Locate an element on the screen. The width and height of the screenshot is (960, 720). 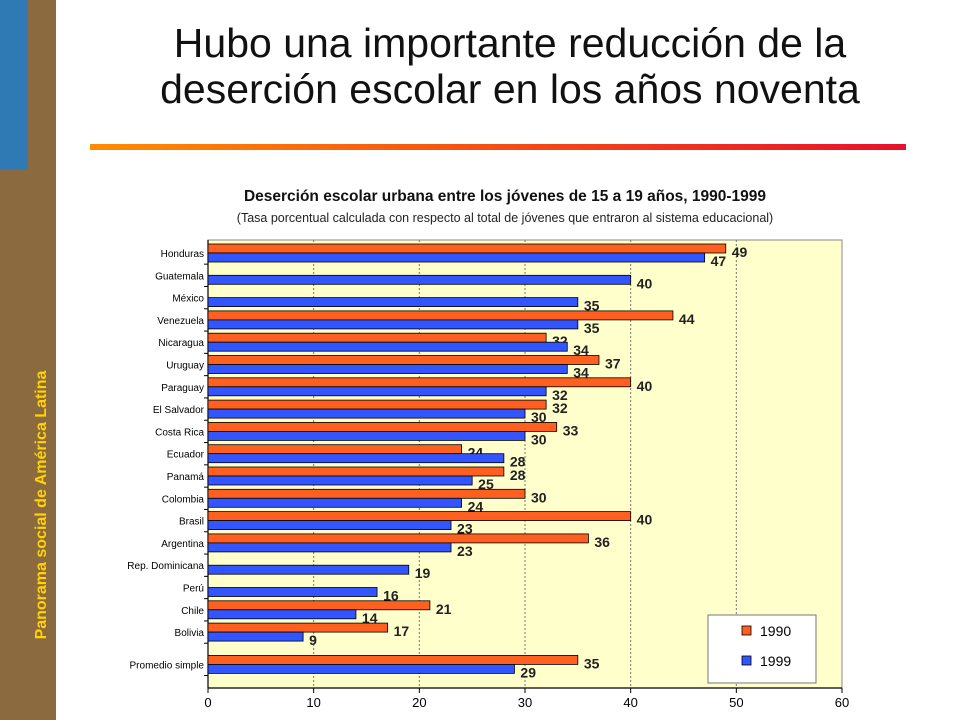
y-tick-label: Venezuela is located at coordinates (180, 321).